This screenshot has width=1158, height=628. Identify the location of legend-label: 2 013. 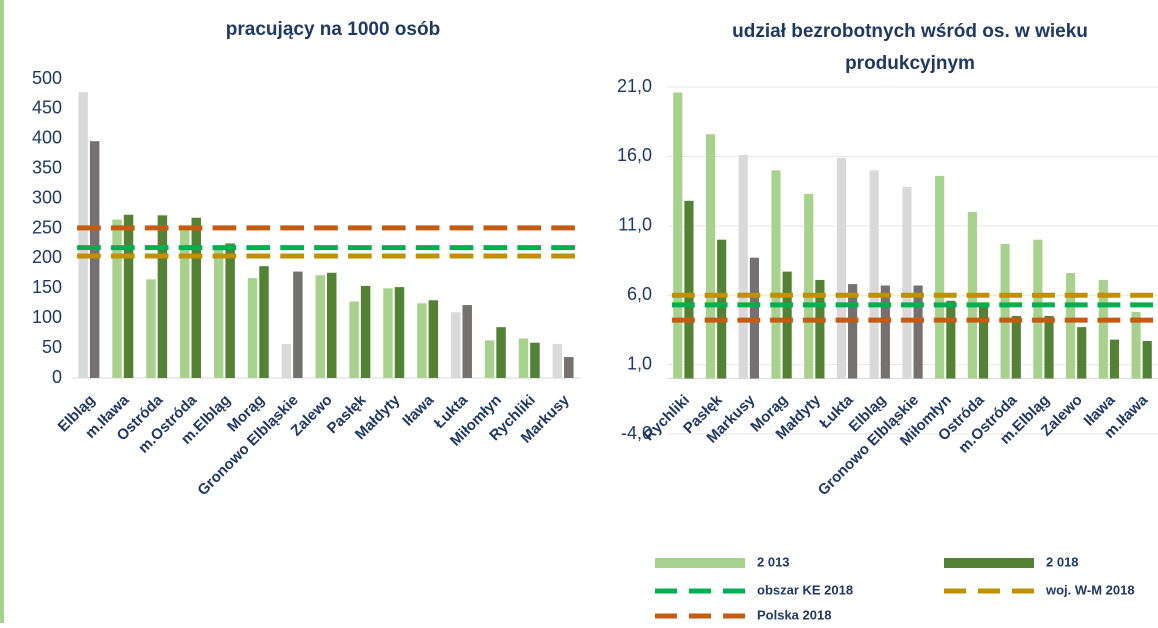
(773, 561).